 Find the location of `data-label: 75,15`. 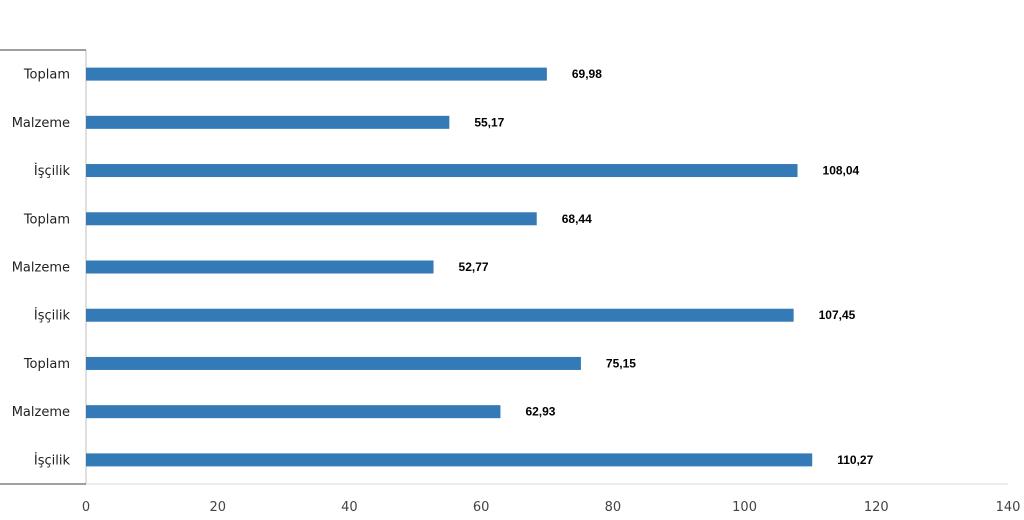

data-label: 75,15 is located at coordinates (621, 363).